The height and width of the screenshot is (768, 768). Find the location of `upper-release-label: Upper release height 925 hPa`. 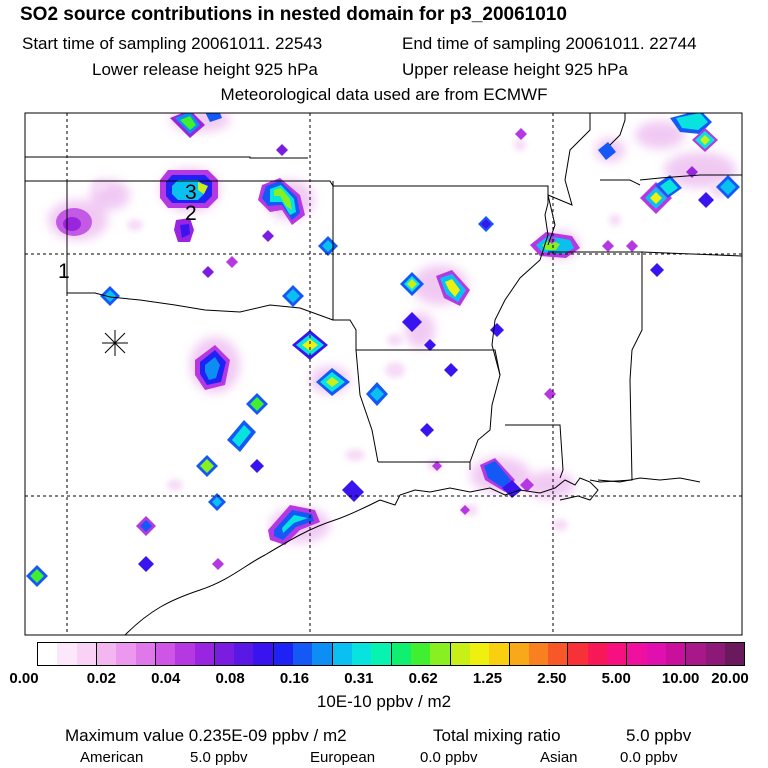

upper-release-label: Upper release height 925 hPa is located at coordinates (515, 69).